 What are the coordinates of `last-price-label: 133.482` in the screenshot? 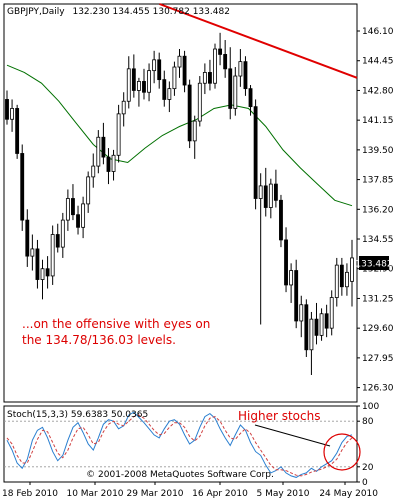 It's located at (373, 265).